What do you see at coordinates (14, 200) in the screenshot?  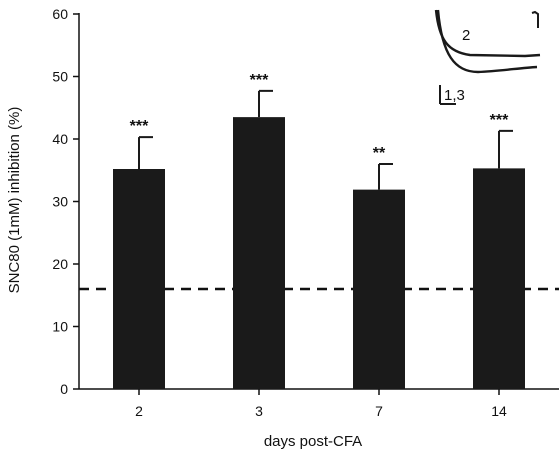 I see `y-axis-title: SNC80 (1mM) inhibition (%)` at bounding box center [14, 200].